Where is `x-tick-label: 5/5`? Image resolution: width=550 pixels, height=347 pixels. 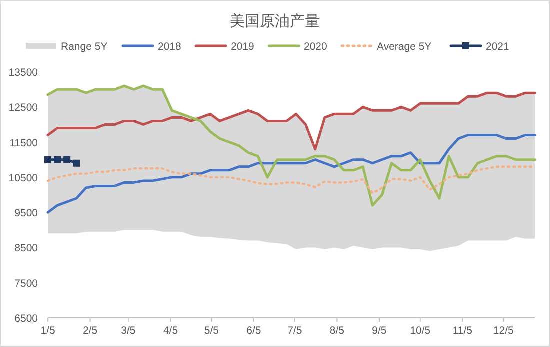
x-tick-label: 5/5 is located at coordinates (212, 331).